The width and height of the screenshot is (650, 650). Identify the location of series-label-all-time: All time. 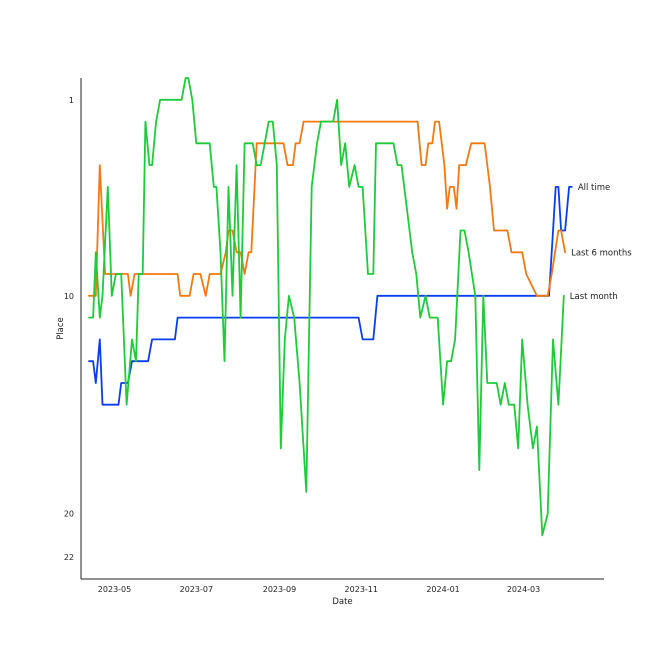
(594, 188).